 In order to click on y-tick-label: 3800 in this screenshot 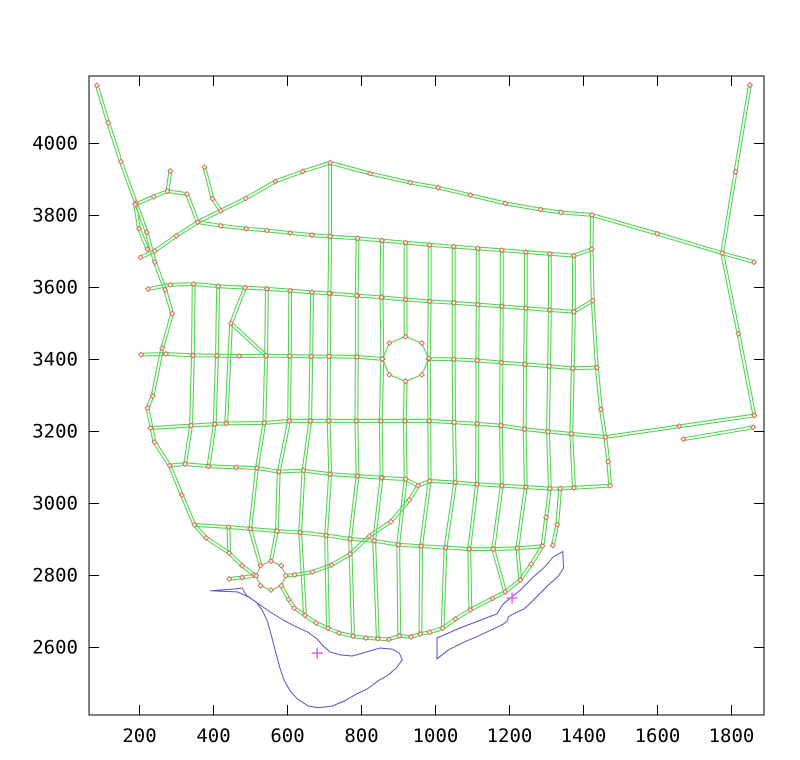, I will do `click(55, 216)`.